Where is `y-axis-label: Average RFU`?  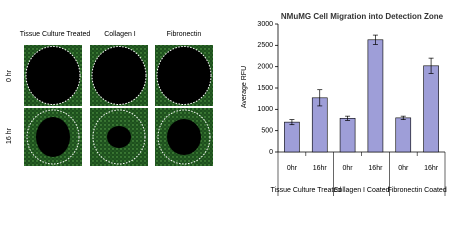 y-axis-label: Average RFU is located at coordinates (244, 87).